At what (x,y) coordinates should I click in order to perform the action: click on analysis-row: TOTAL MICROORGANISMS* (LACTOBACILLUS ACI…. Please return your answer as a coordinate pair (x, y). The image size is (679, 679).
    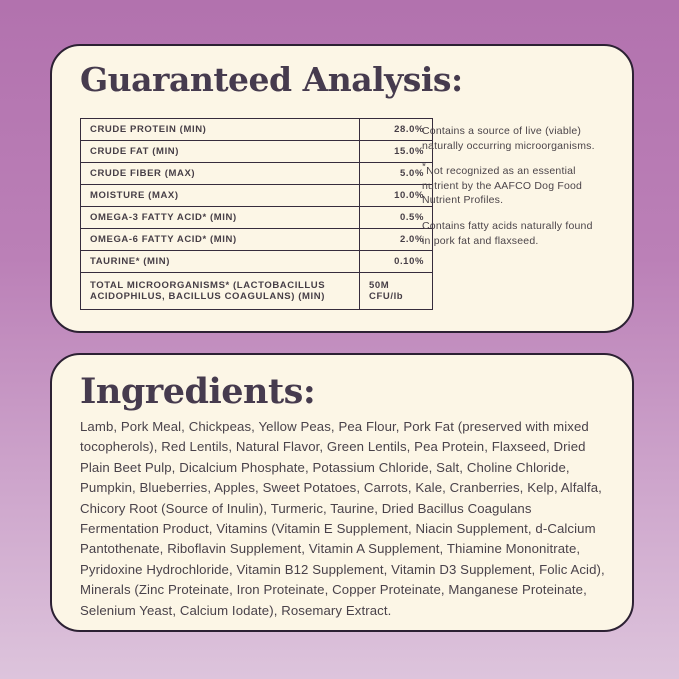
    Looking at the image, I should click on (256, 291).